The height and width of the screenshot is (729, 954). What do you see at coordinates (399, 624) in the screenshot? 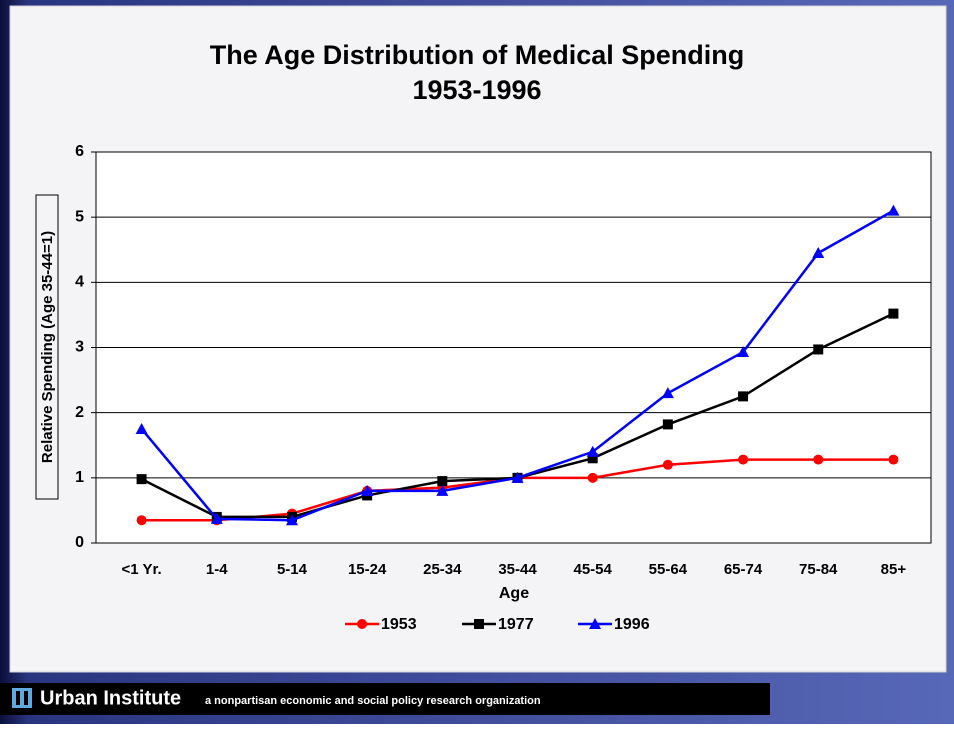
I see `legend-label: 1953` at bounding box center [399, 624].